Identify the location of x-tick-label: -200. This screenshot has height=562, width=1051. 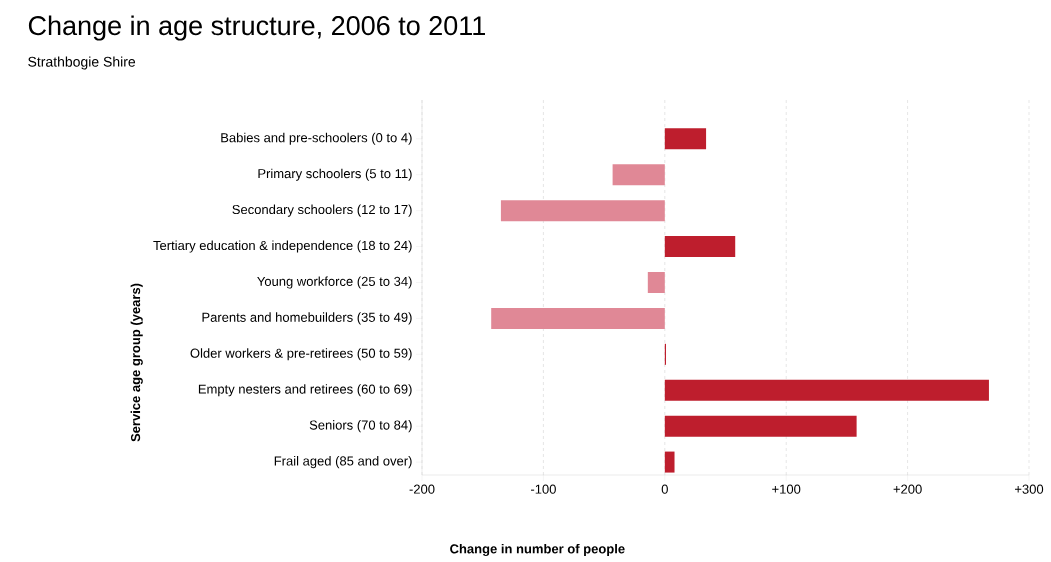
(422, 489).